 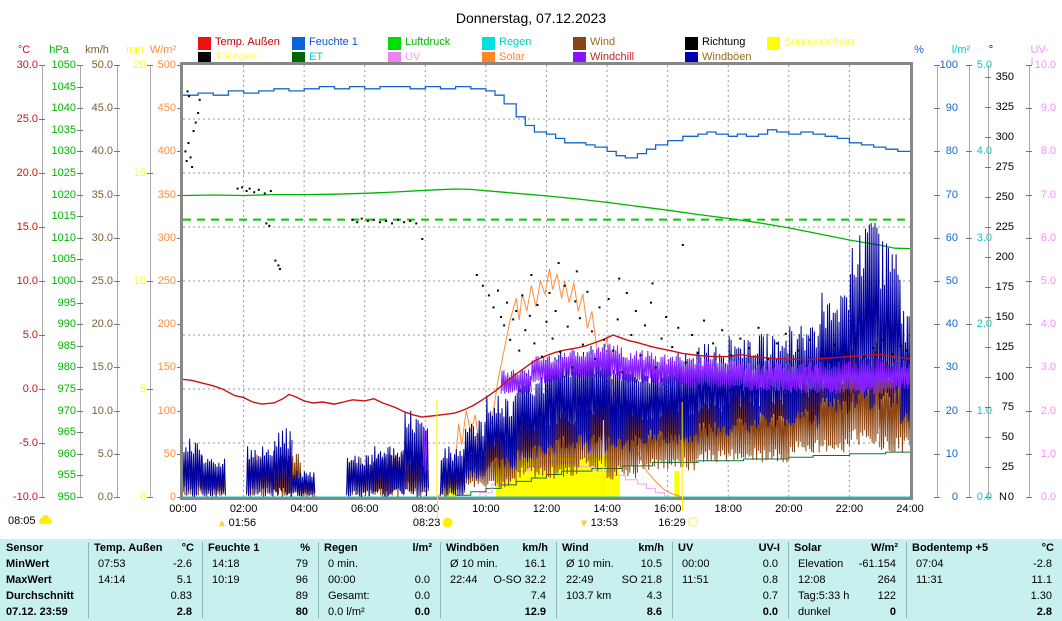 I want to click on table-cell-label: 103.7 km, so click(x=589, y=596).